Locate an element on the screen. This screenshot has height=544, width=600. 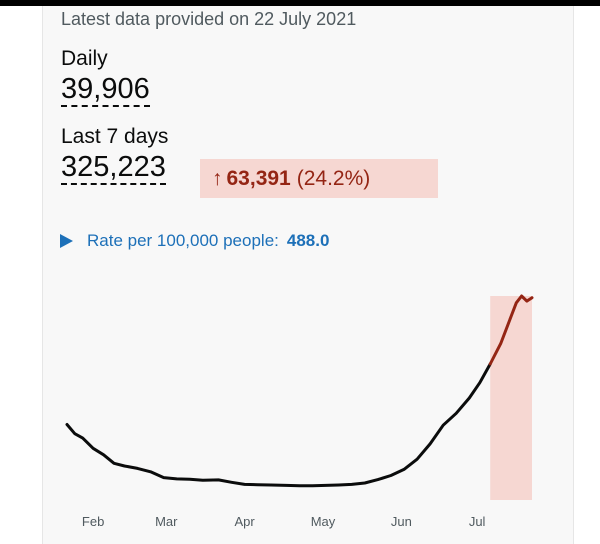
rate-value: 488.0 is located at coordinates (308, 240).